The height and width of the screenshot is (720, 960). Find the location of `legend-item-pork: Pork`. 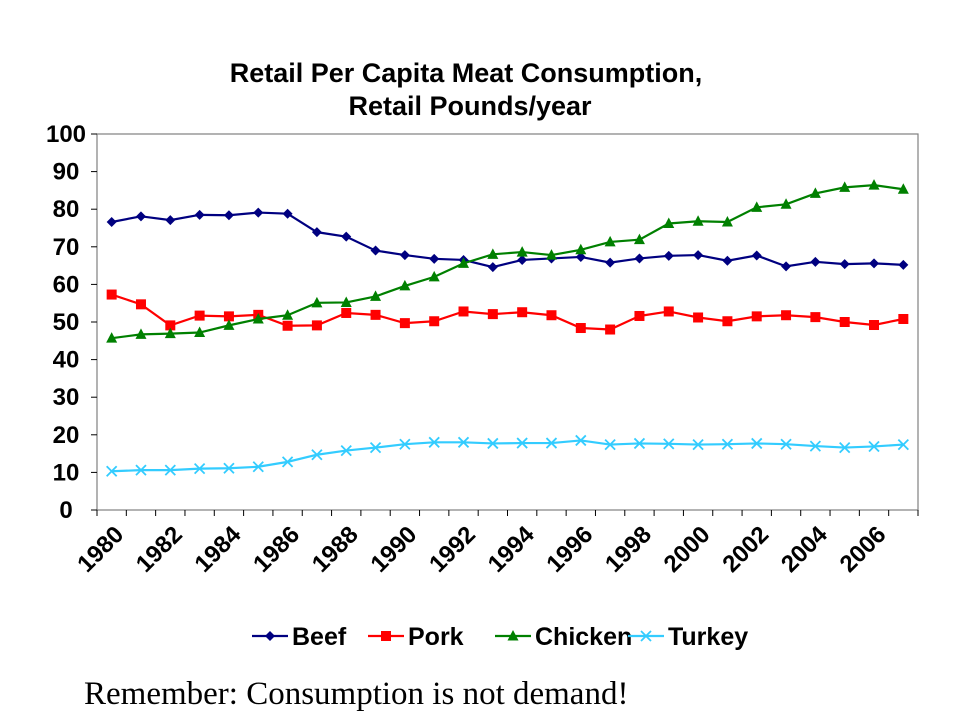

legend-item-pork: Pork is located at coordinates (416, 637).